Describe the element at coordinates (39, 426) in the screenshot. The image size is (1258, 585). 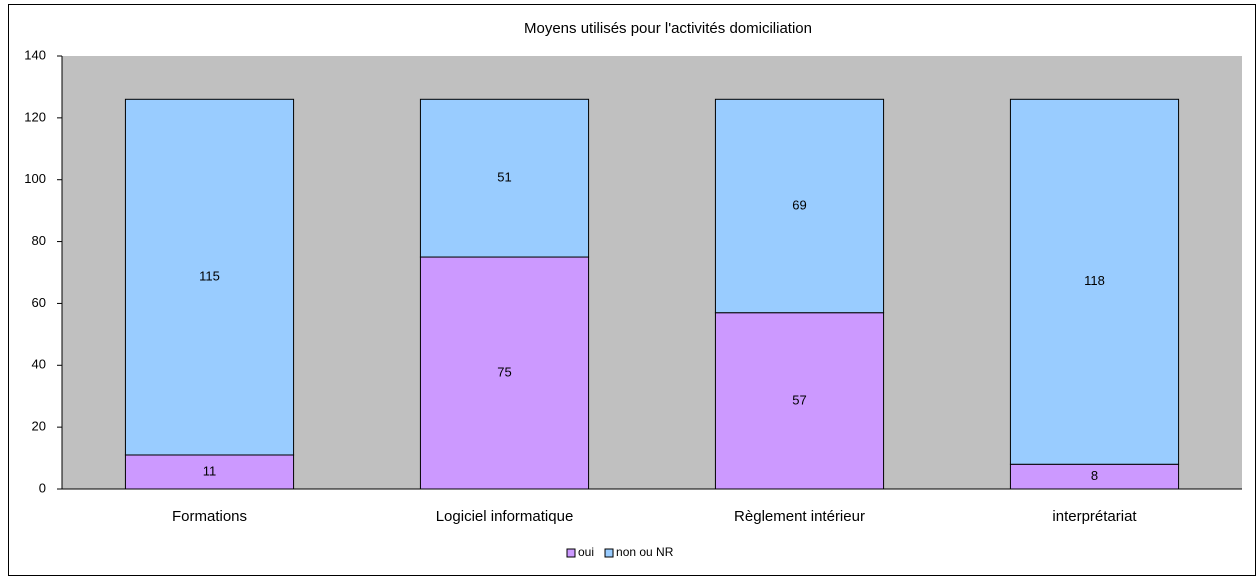
I see `y-tick-label: 20` at that location.